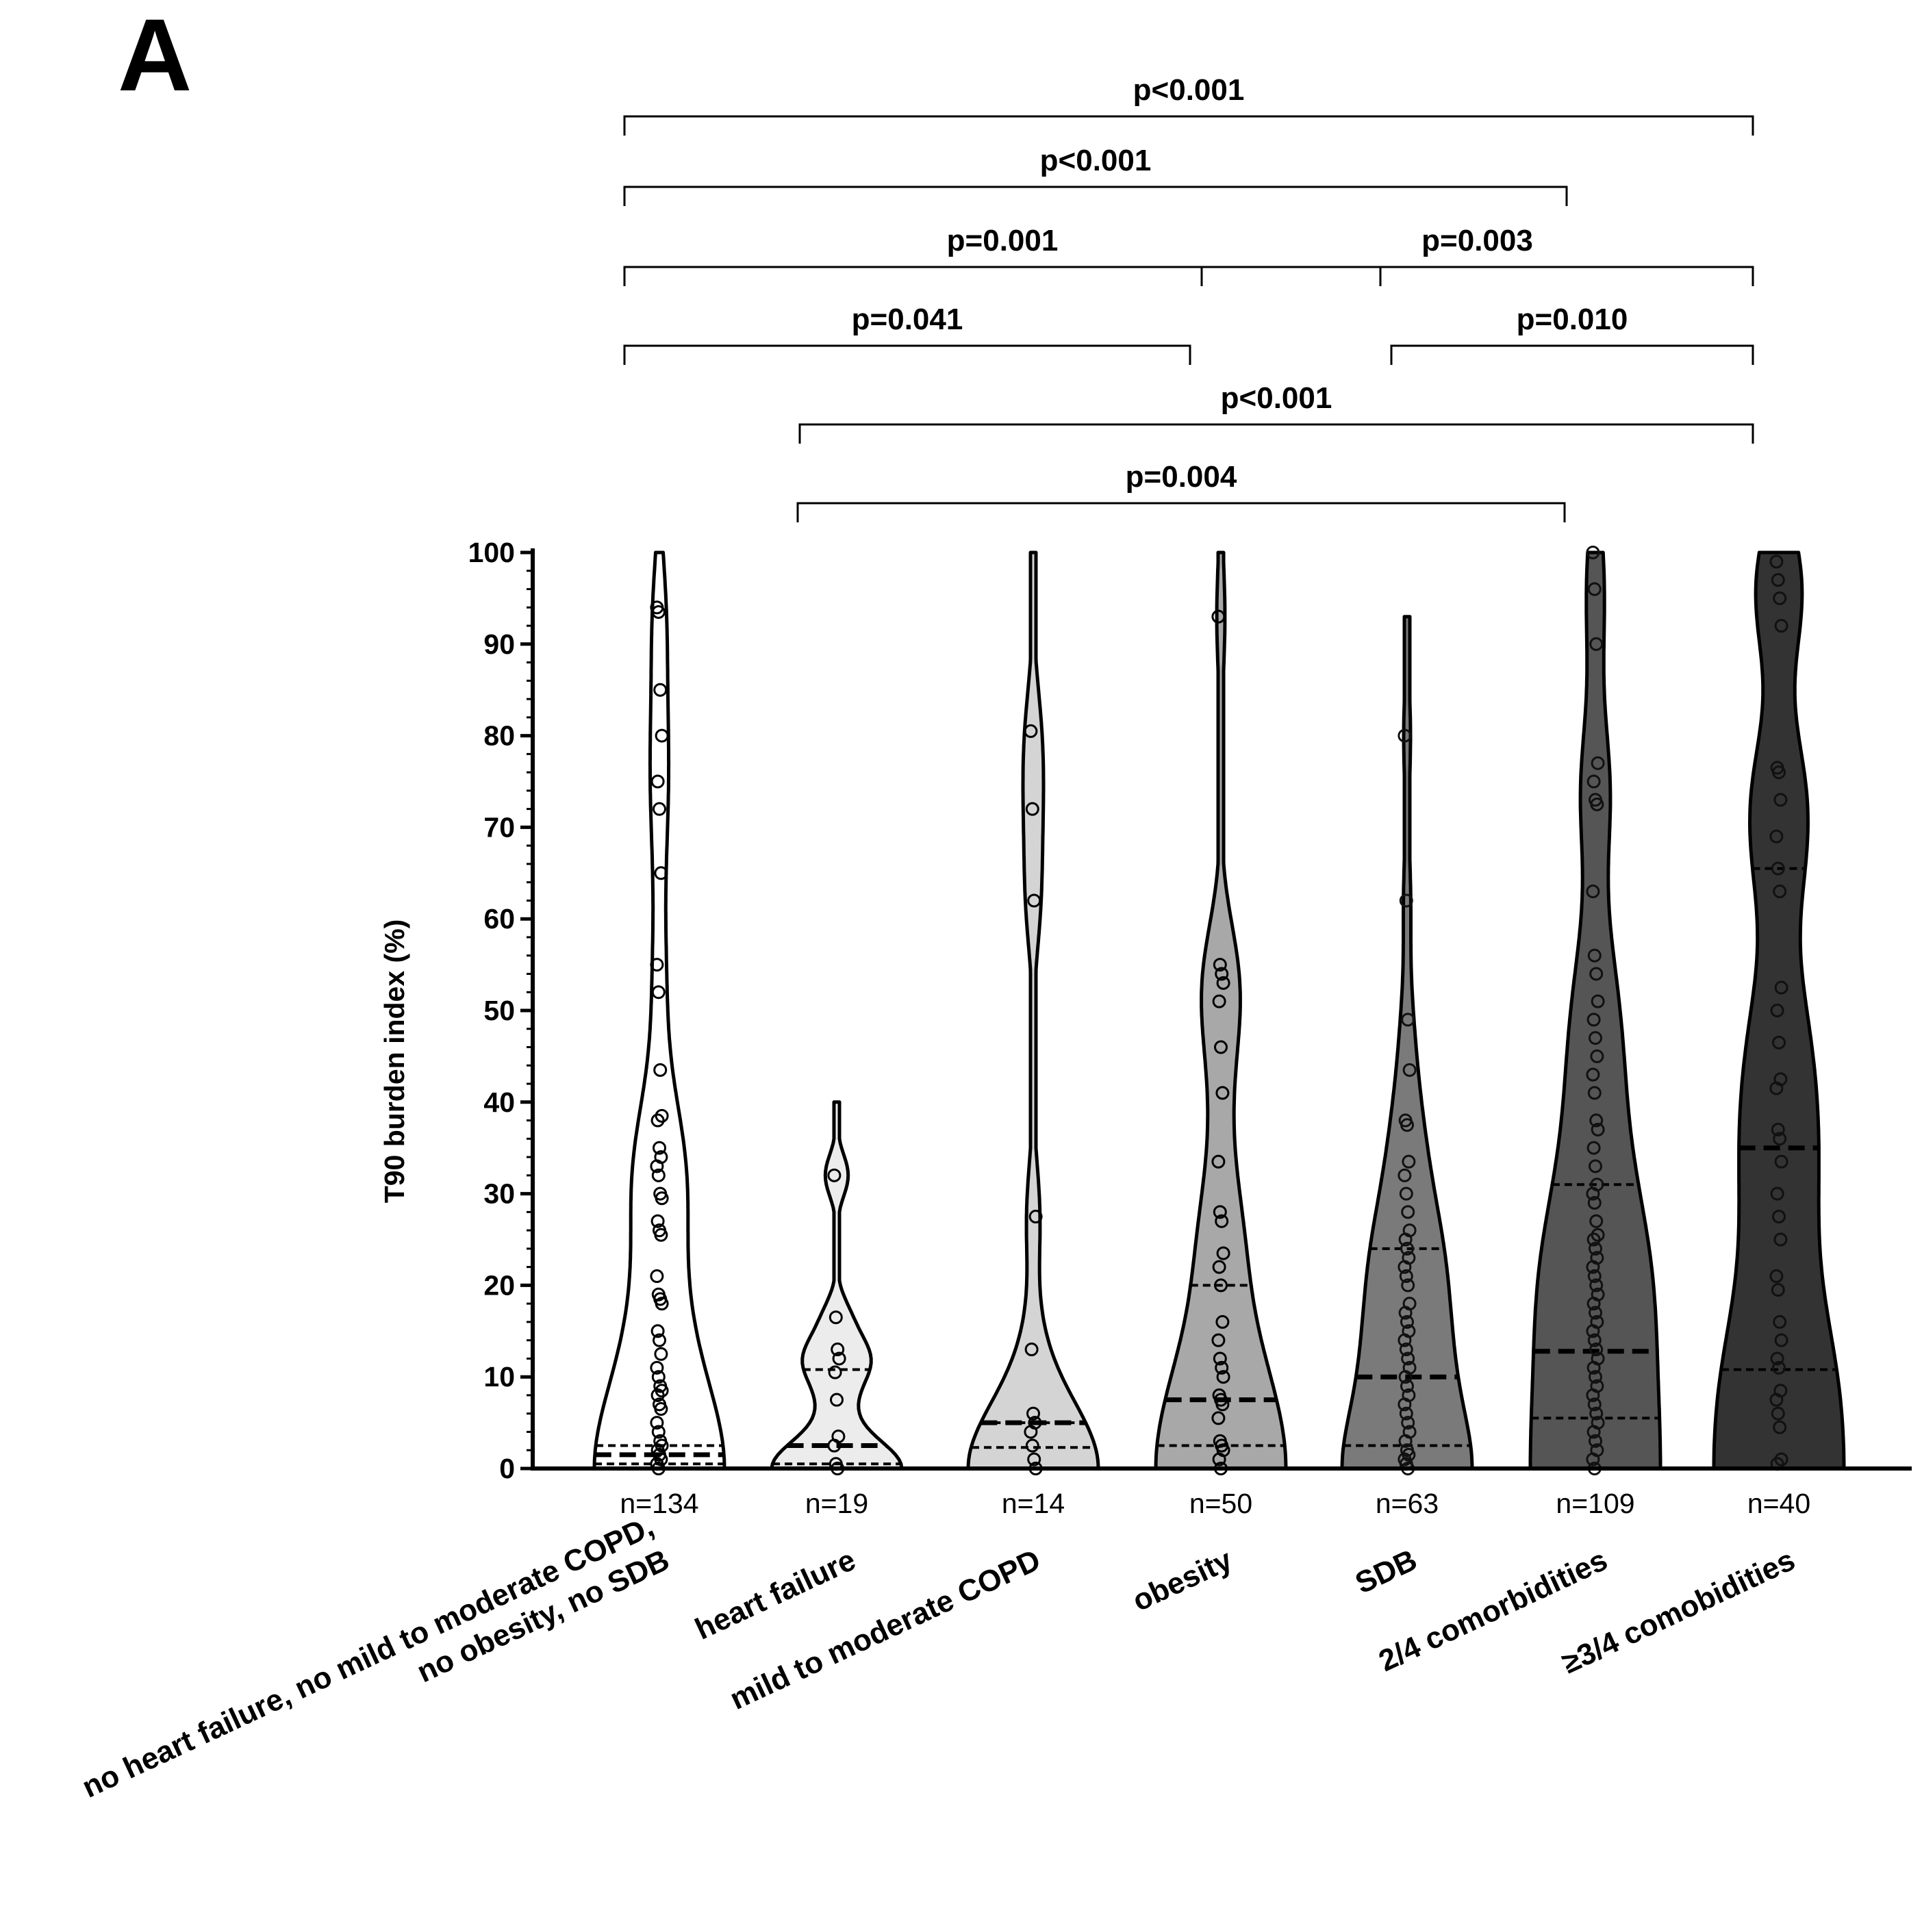 The image size is (1922, 1932). Describe the element at coordinates (499, 1377) in the screenshot. I see `y-tick-label: 10` at that location.